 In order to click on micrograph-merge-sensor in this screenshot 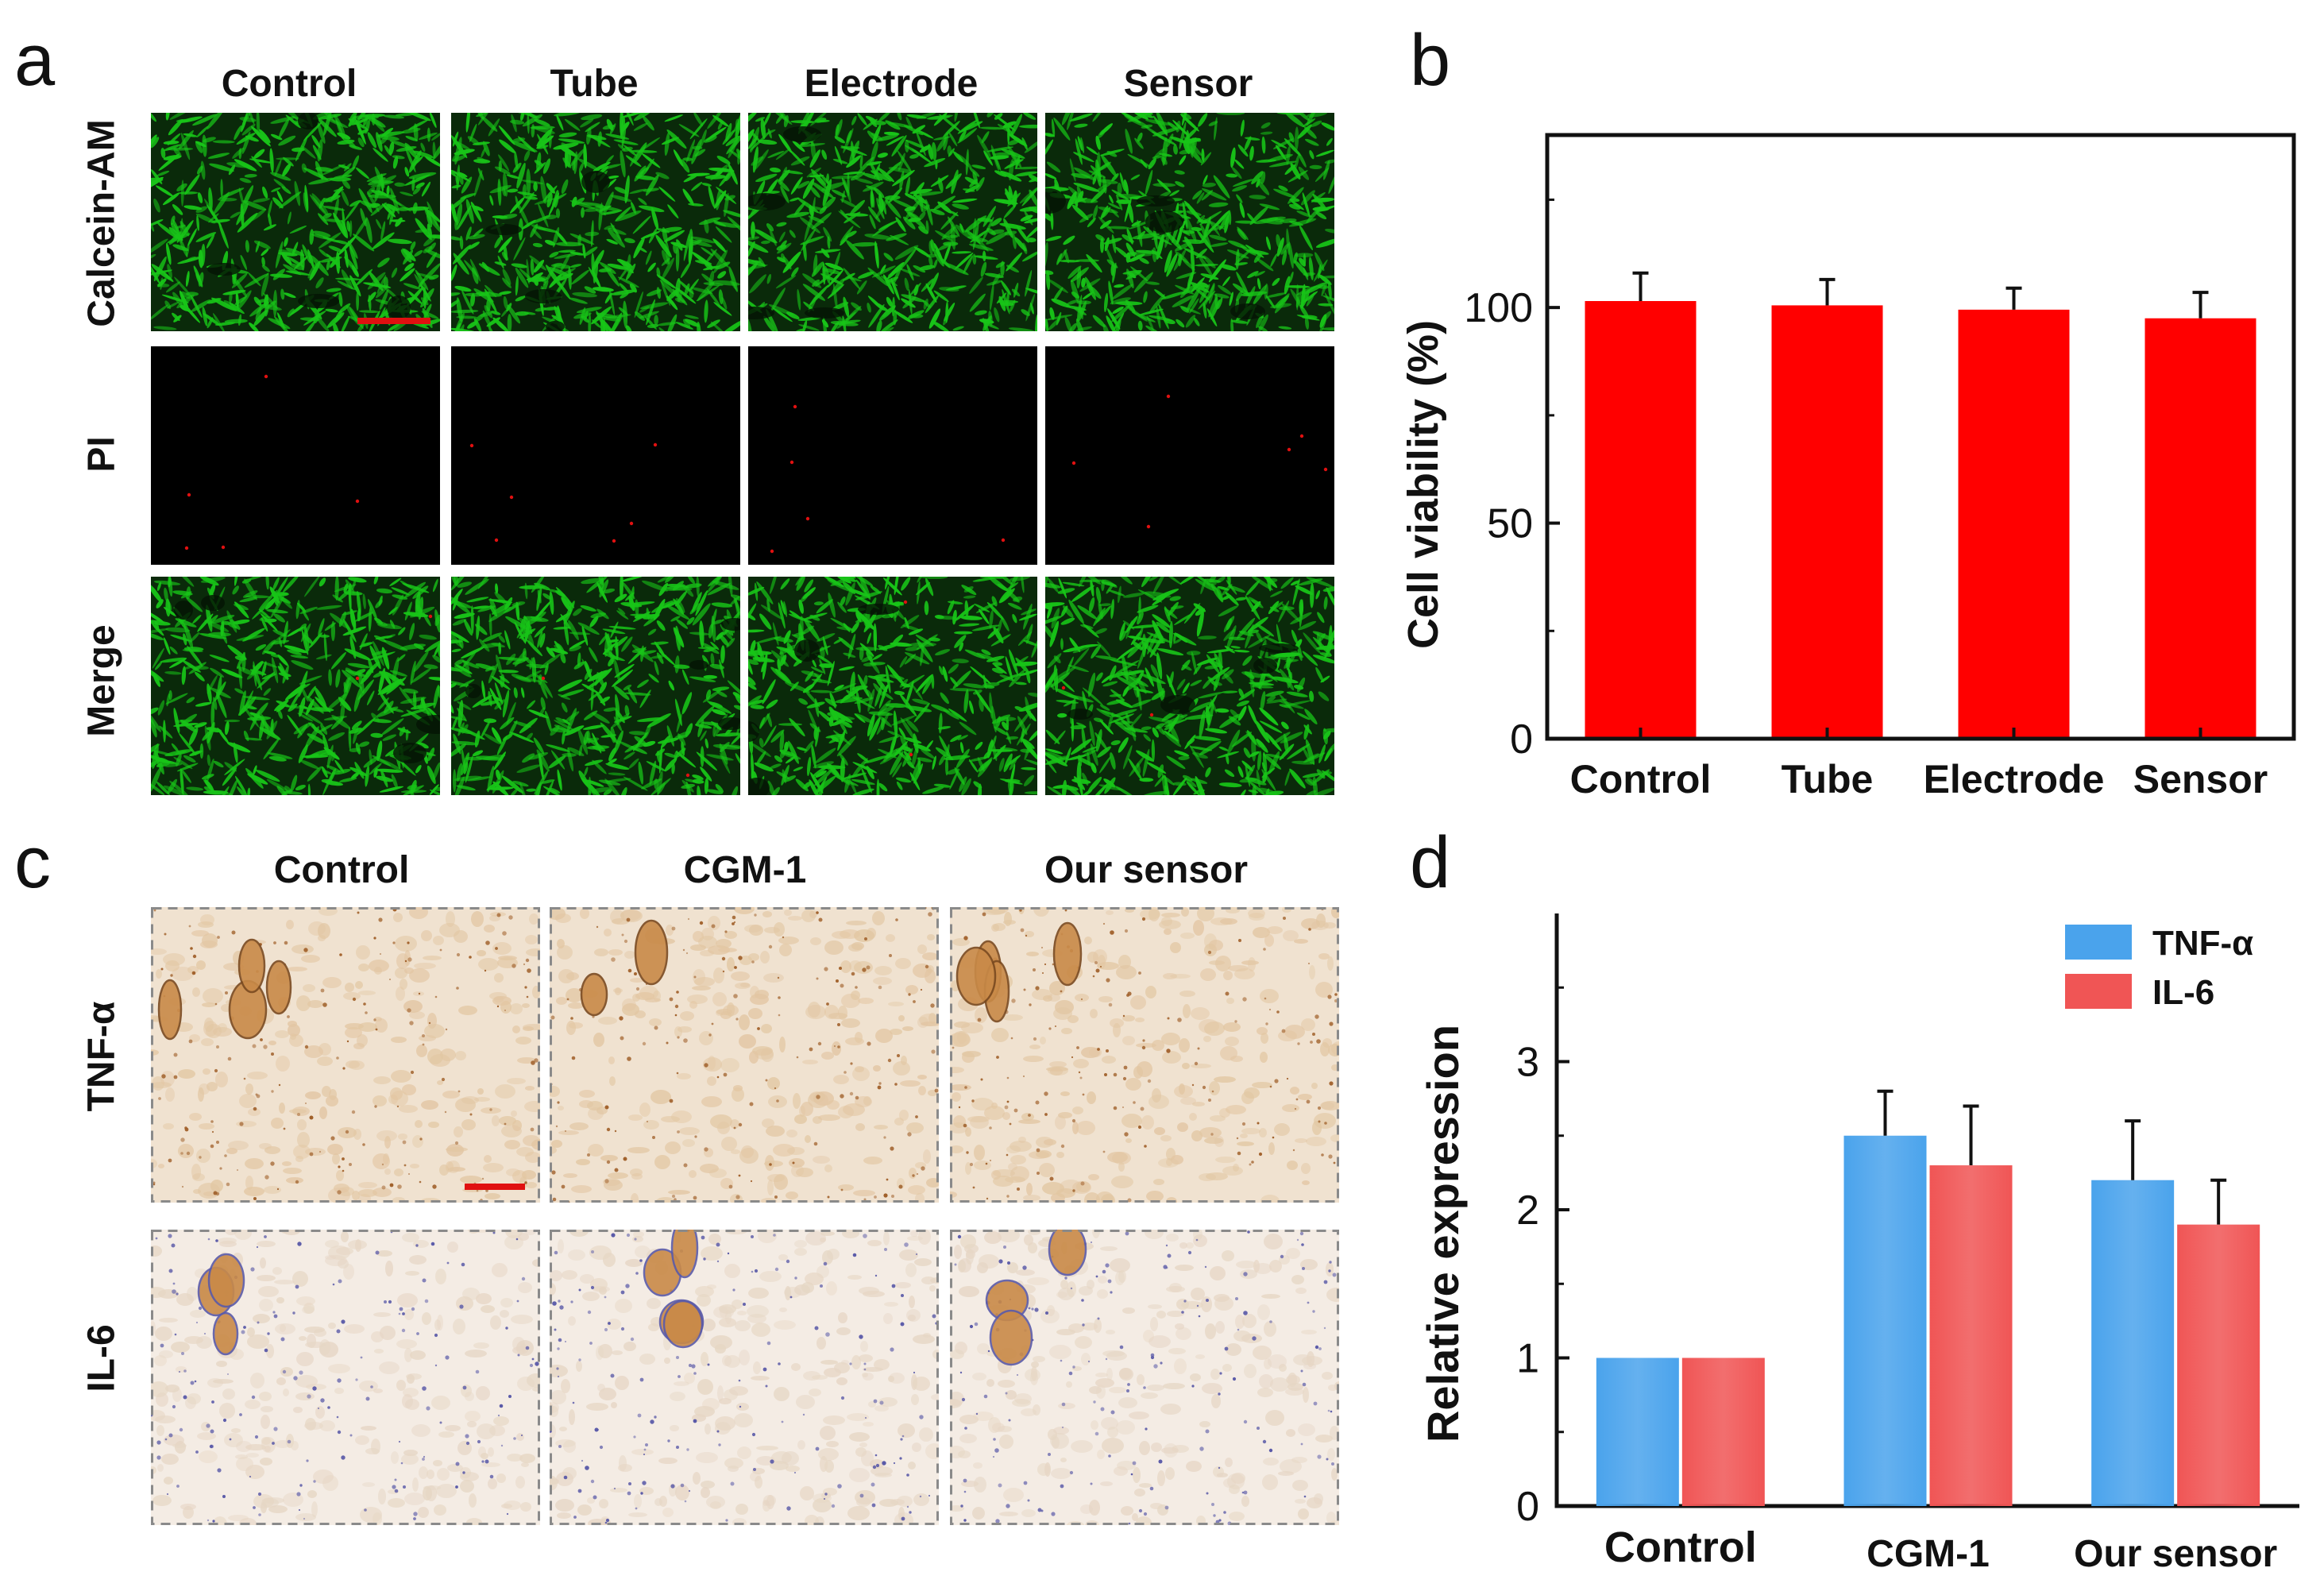, I will do `click(1189, 686)`.